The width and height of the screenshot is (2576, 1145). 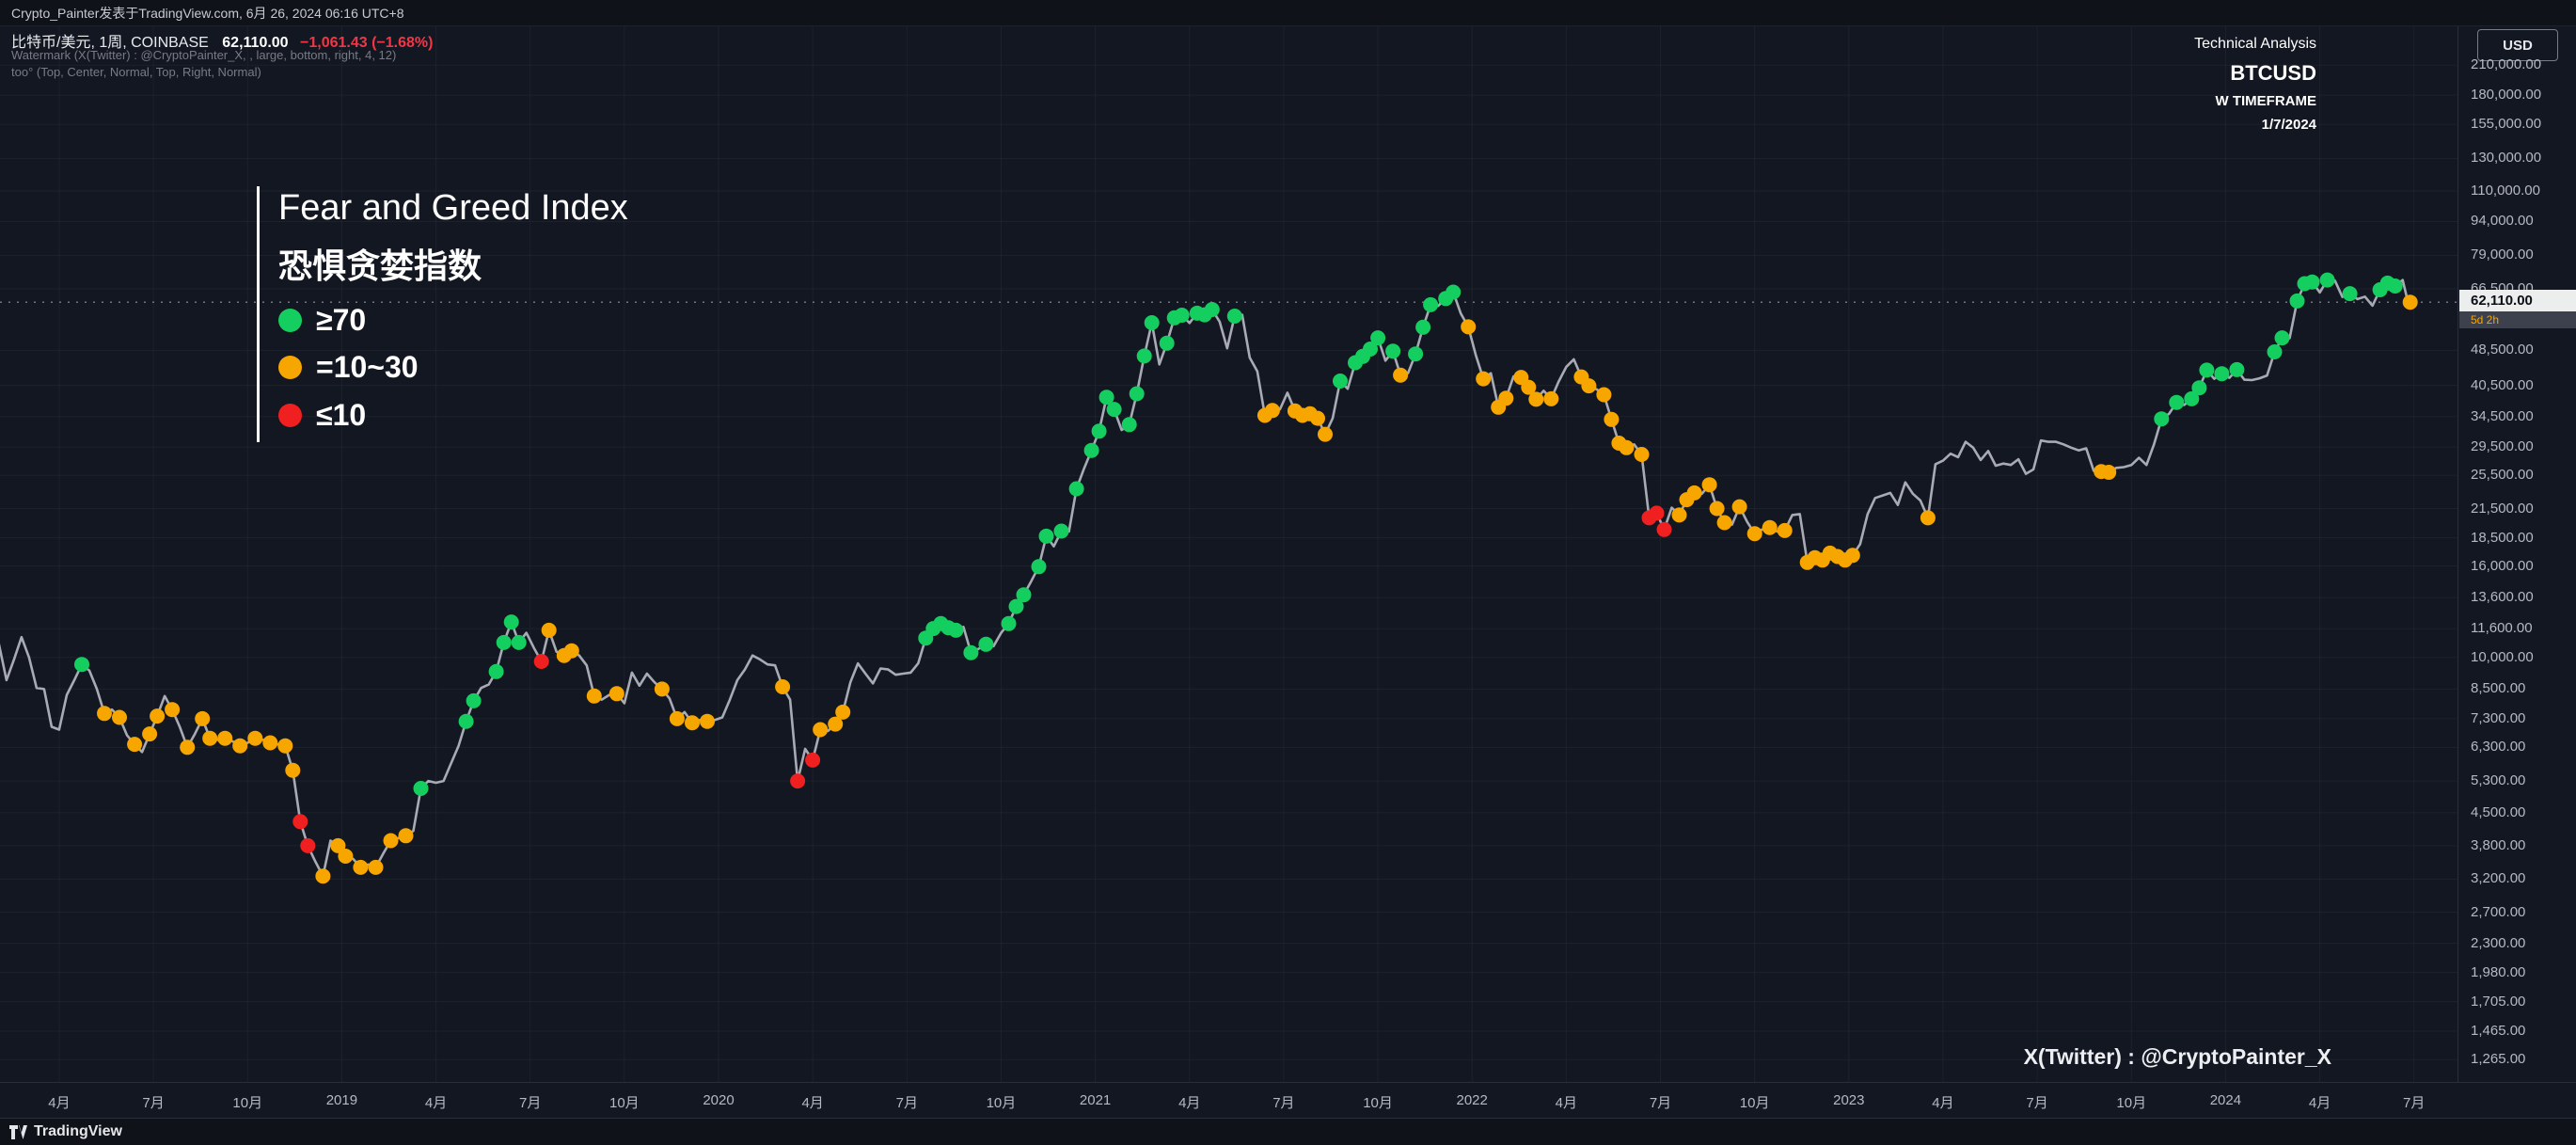 I want to click on fng-legend-subtitle: 恐惧贪婪指数, so click(x=380, y=265).